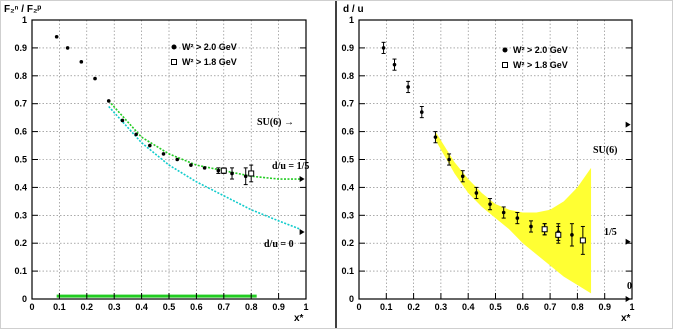 This screenshot has height=329, width=673. Describe the element at coordinates (20, 160) in the screenshot. I see `y-tick-label-left: 0.5` at that location.